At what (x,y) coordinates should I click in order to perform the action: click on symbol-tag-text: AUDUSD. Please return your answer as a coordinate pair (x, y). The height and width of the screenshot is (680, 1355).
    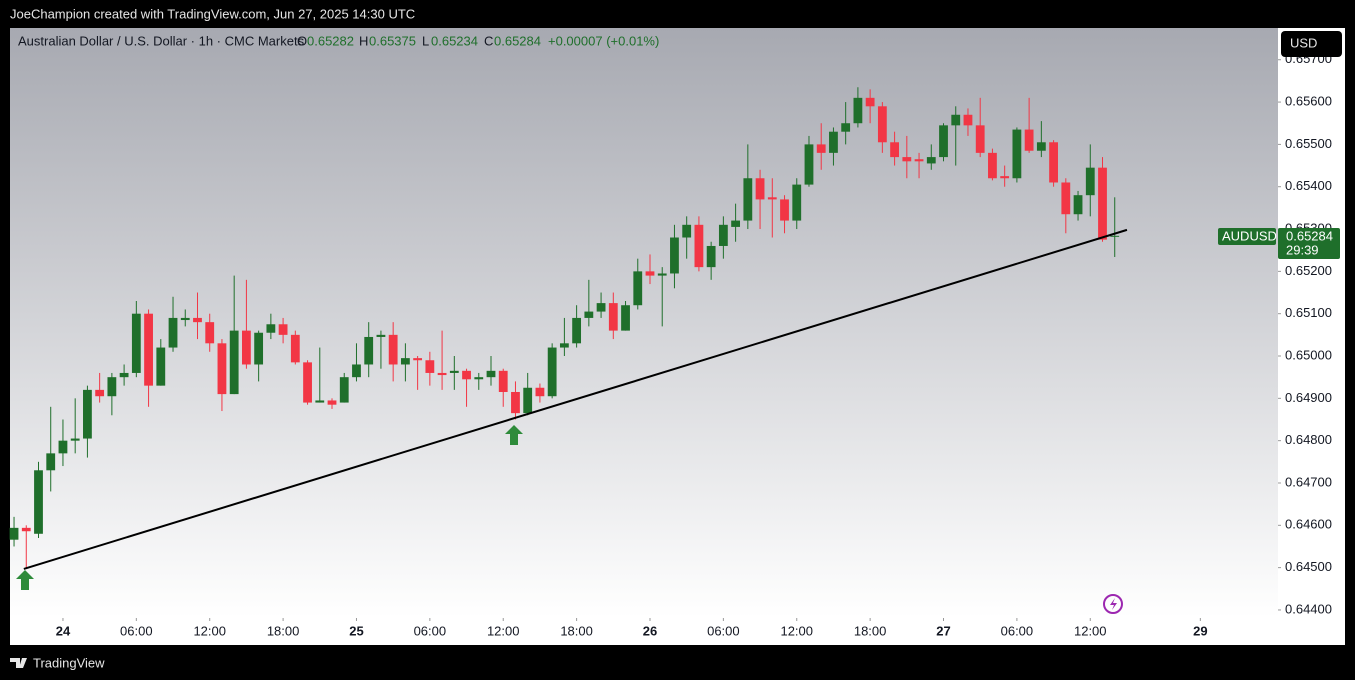
    Looking at the image, I should click on (1249, 235).